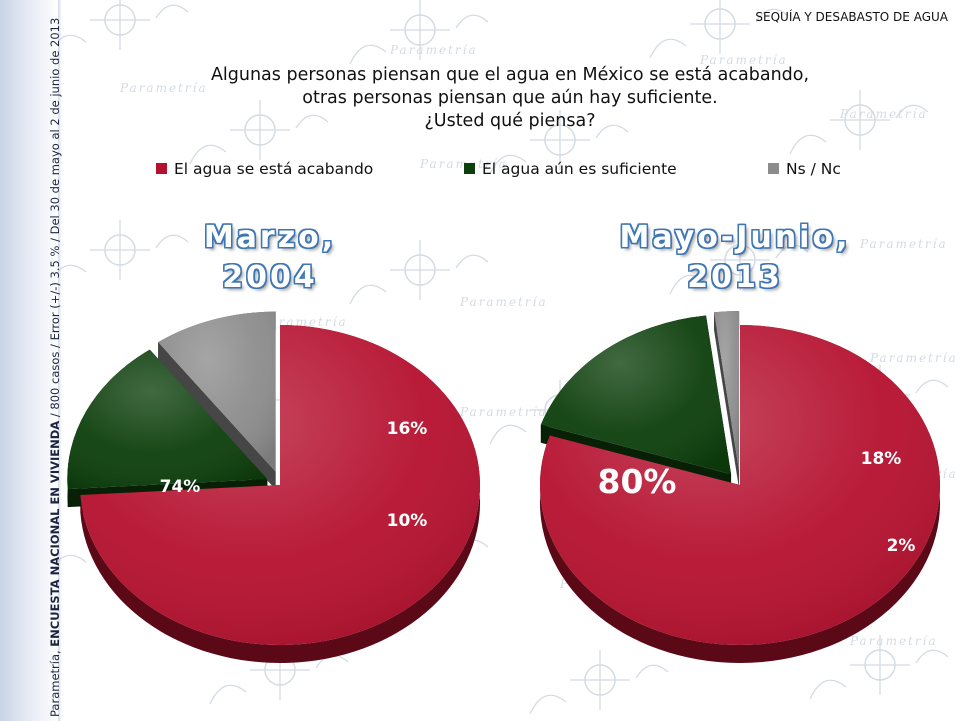  What do you see at coordinates (270, 258) in the screenshot?
I see `chart-title-2004: Marzo, 2004` at bounding box center [270, 258].